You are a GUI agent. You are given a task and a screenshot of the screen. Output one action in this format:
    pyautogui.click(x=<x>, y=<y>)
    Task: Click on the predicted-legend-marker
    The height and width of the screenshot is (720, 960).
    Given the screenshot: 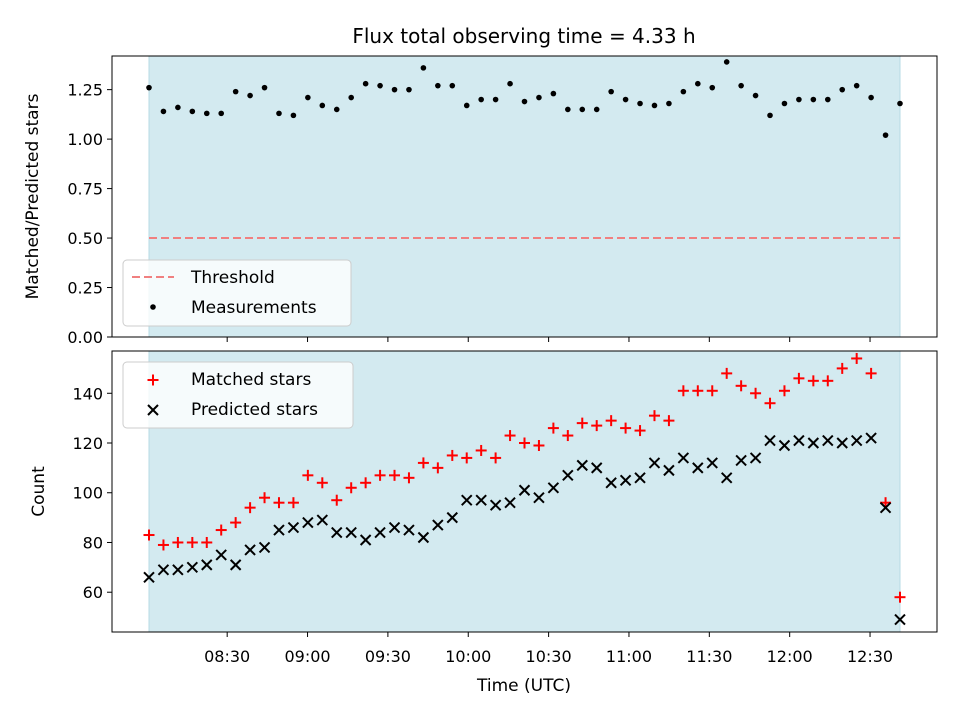 What is the action you would take?
    pyautogui.click(x=153, y=410)
    